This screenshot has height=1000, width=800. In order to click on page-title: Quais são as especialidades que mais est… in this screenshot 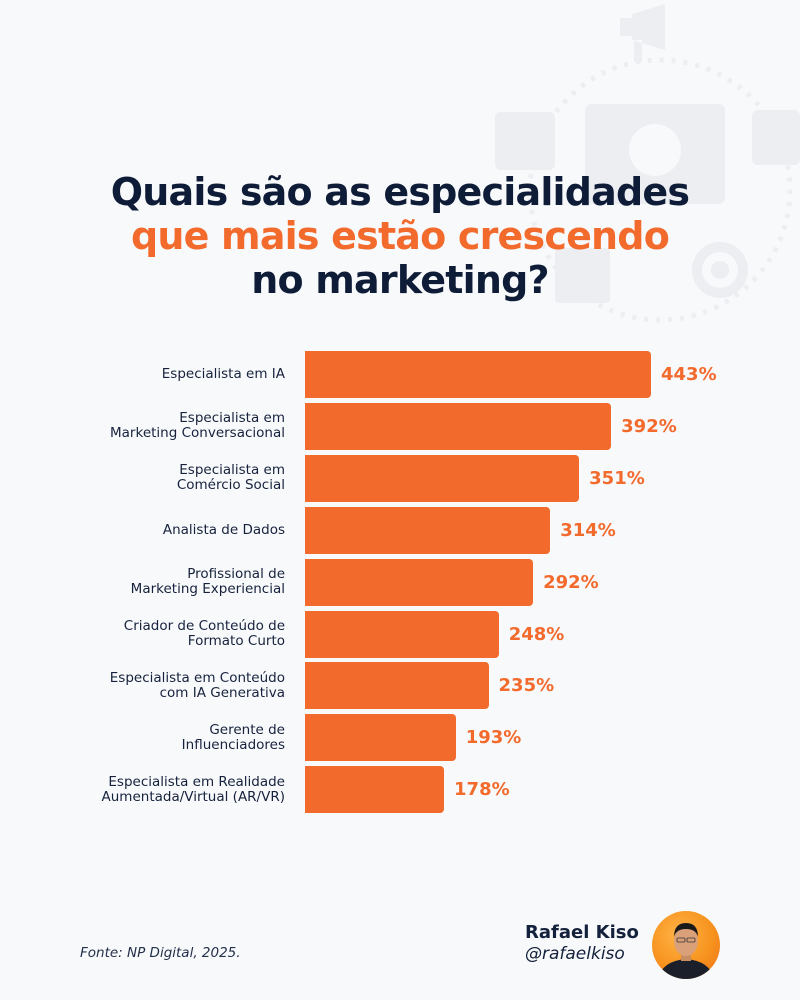, I will do `click(400, 236)`.